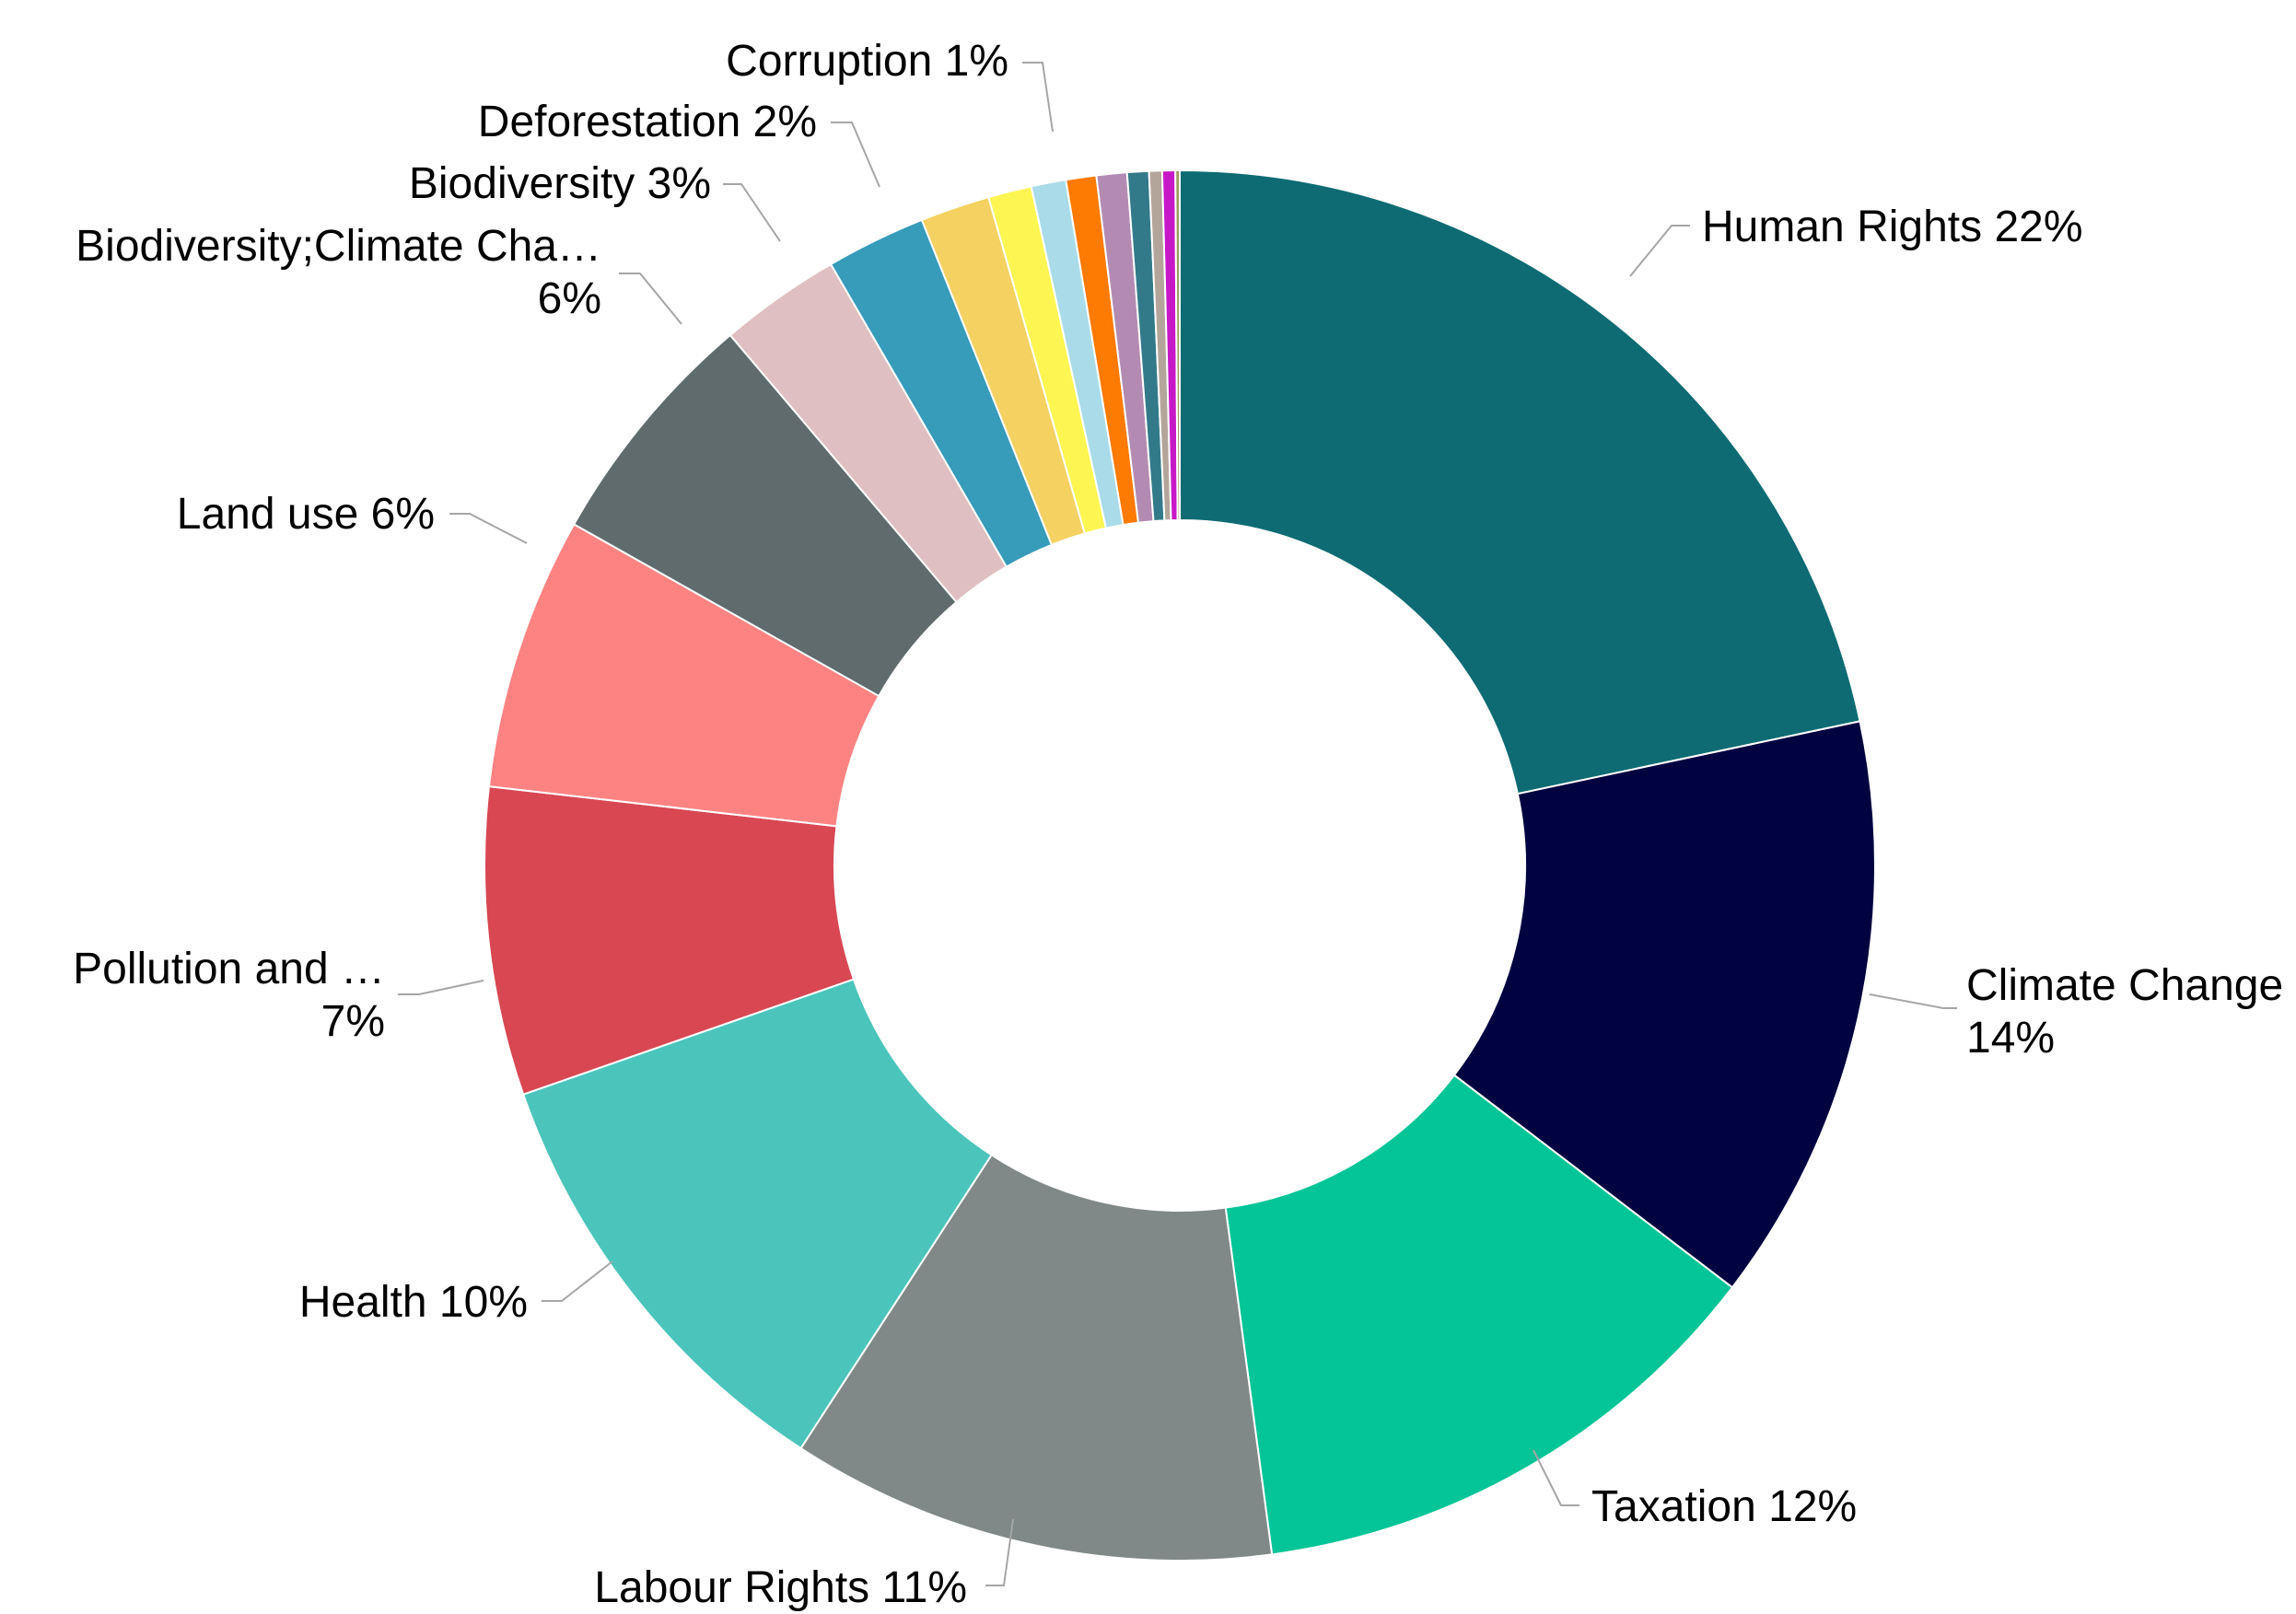 The height and width of the screenshot is (1614, 2296). What do you see at coordinates (752, 213) in the screenshot?
I see `leader-line-biodiversity` at bounding box center [752, 213].